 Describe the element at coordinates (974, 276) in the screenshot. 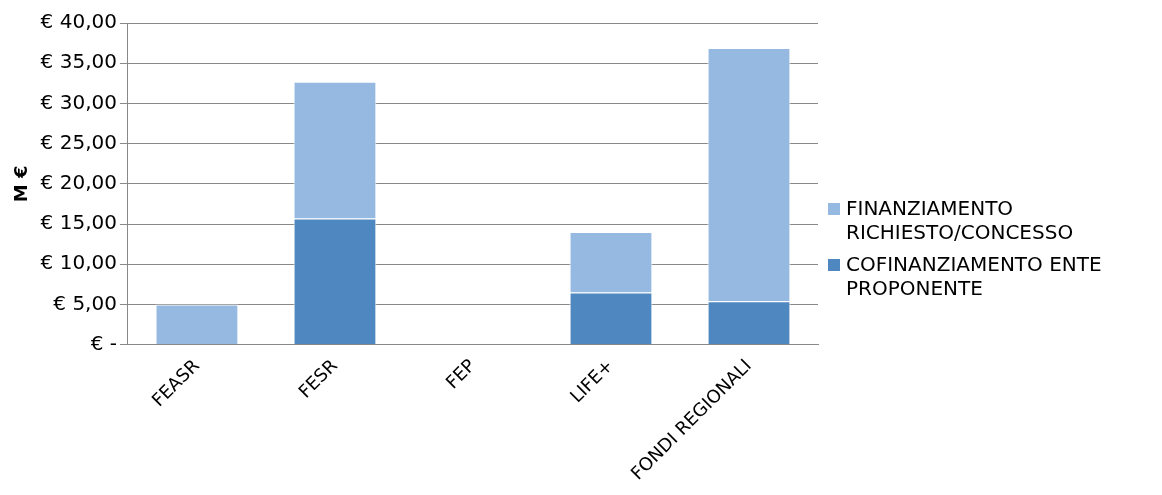

I see `legend-label: COFINANZIAMENTO ENTE PROPONENTE` at that location.